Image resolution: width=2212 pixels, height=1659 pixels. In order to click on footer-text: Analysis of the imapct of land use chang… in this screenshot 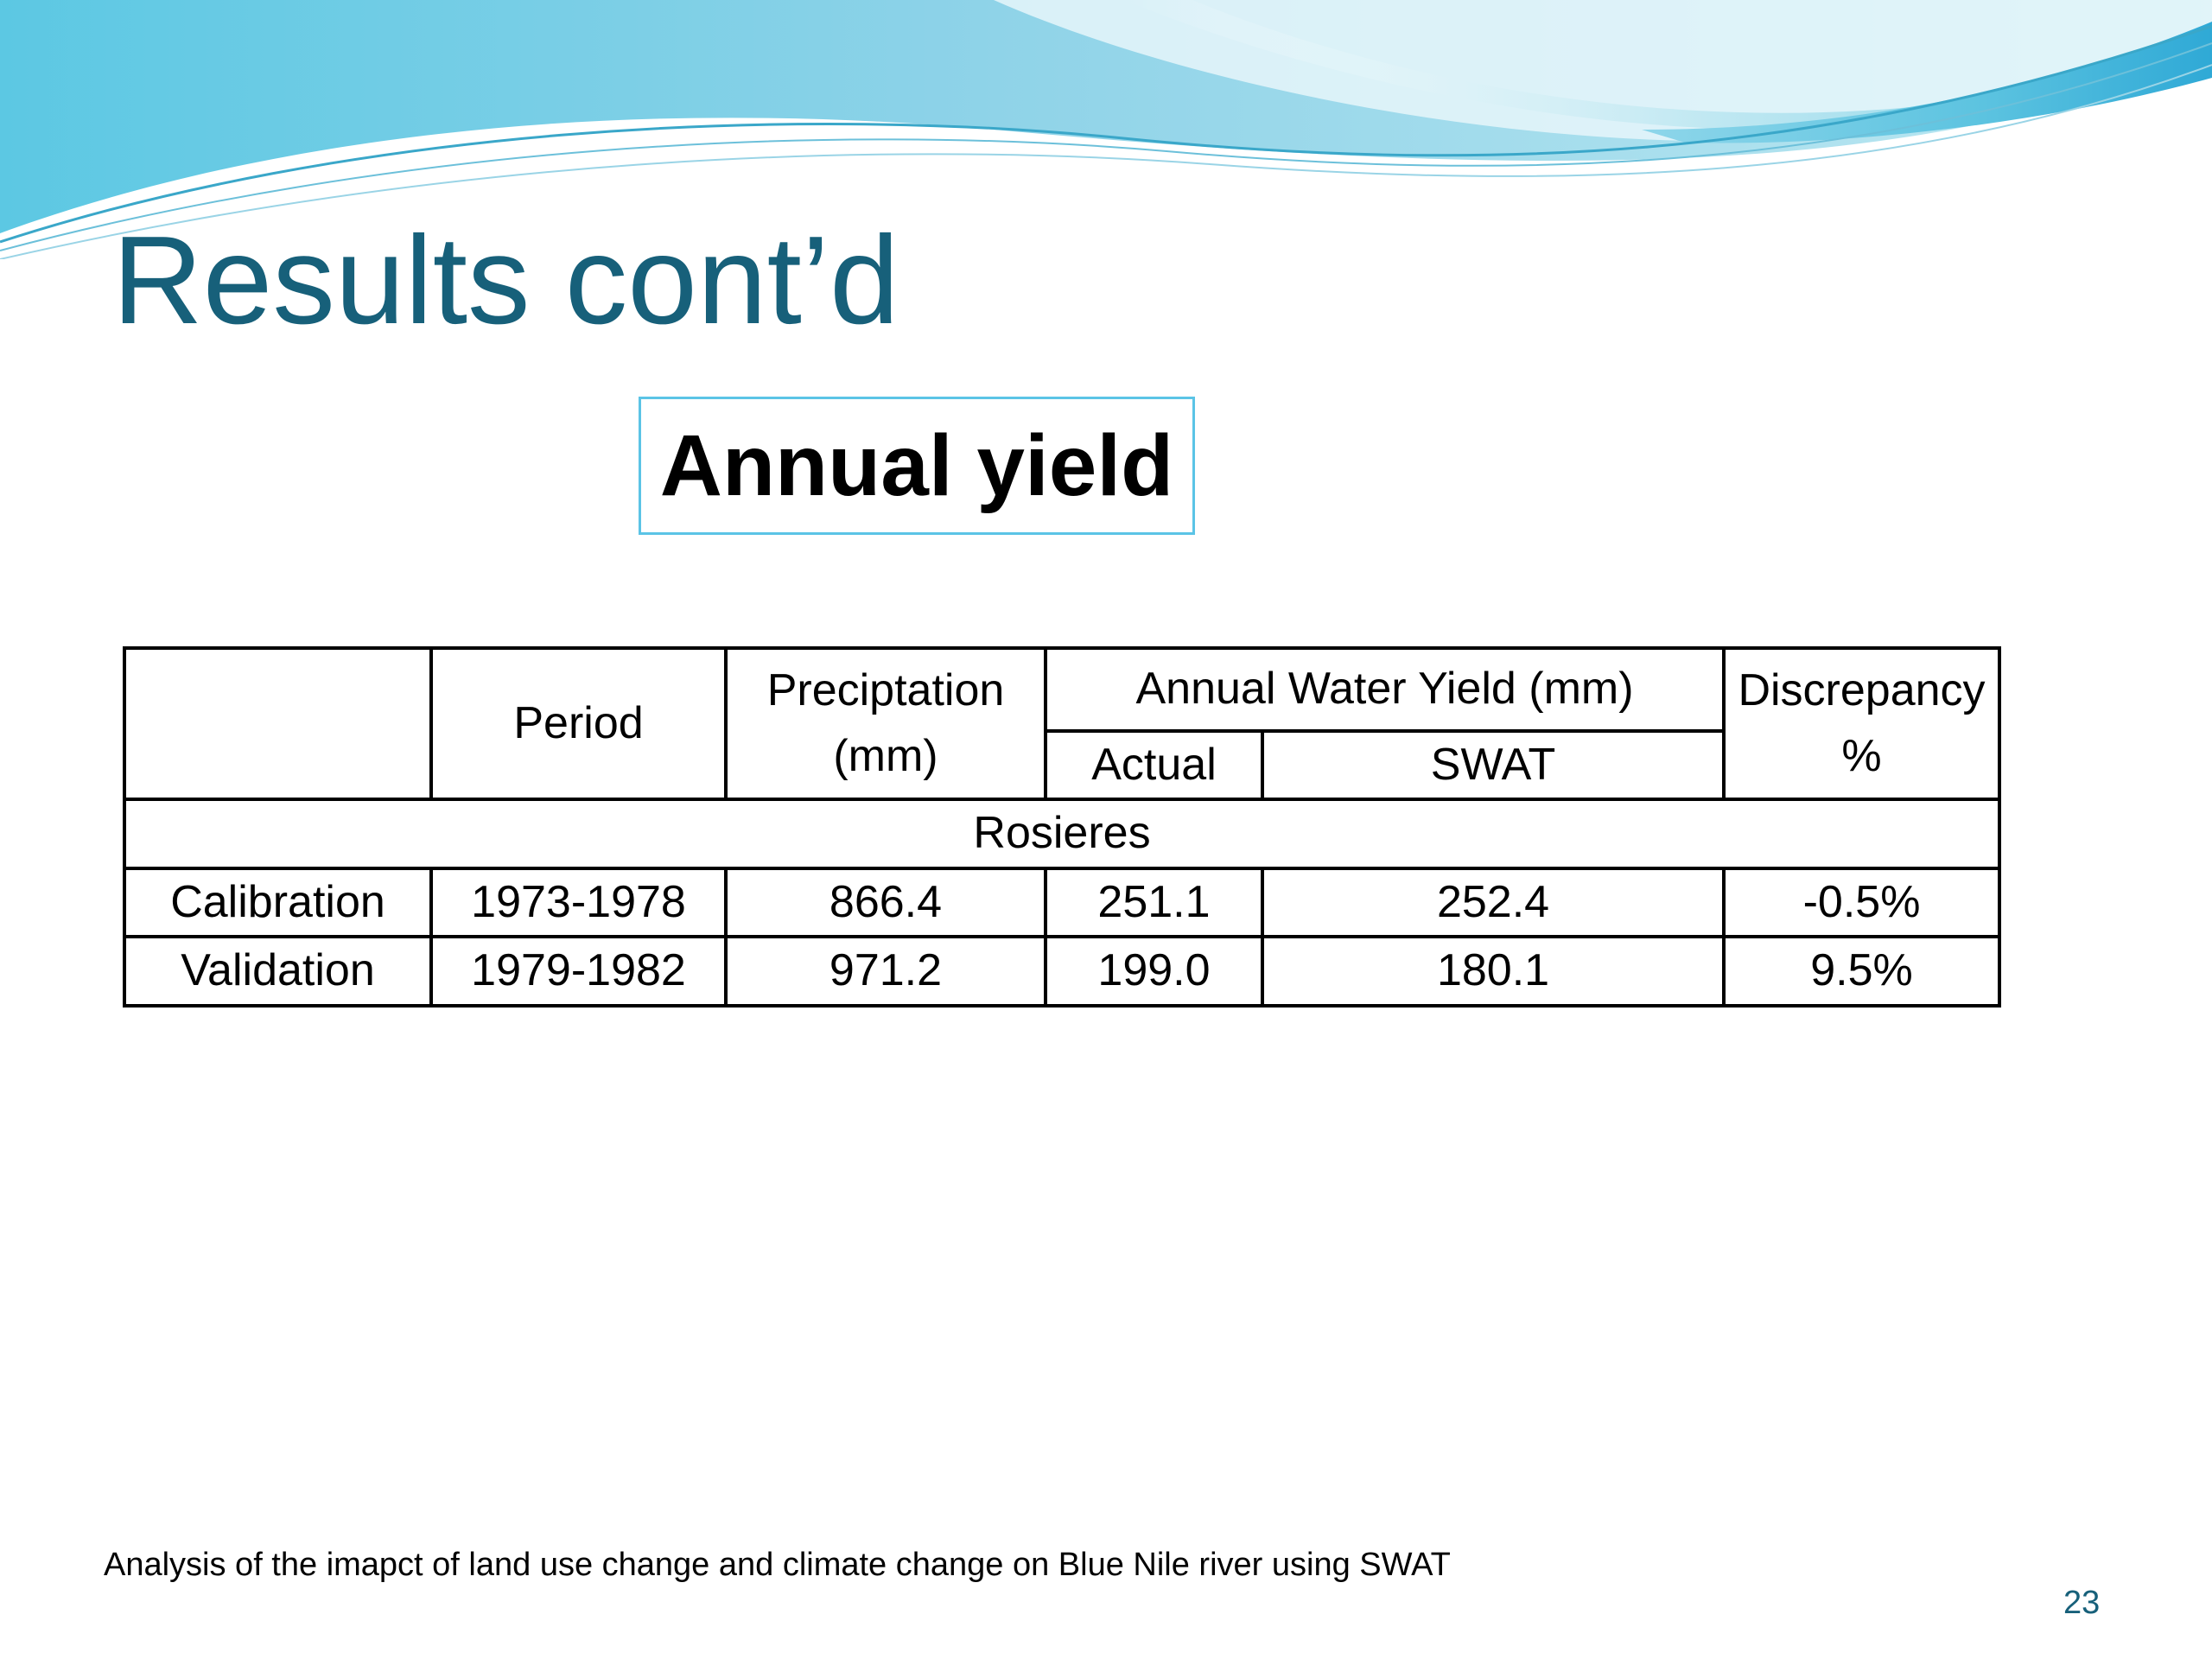, I will do `click(777, 1565)`.